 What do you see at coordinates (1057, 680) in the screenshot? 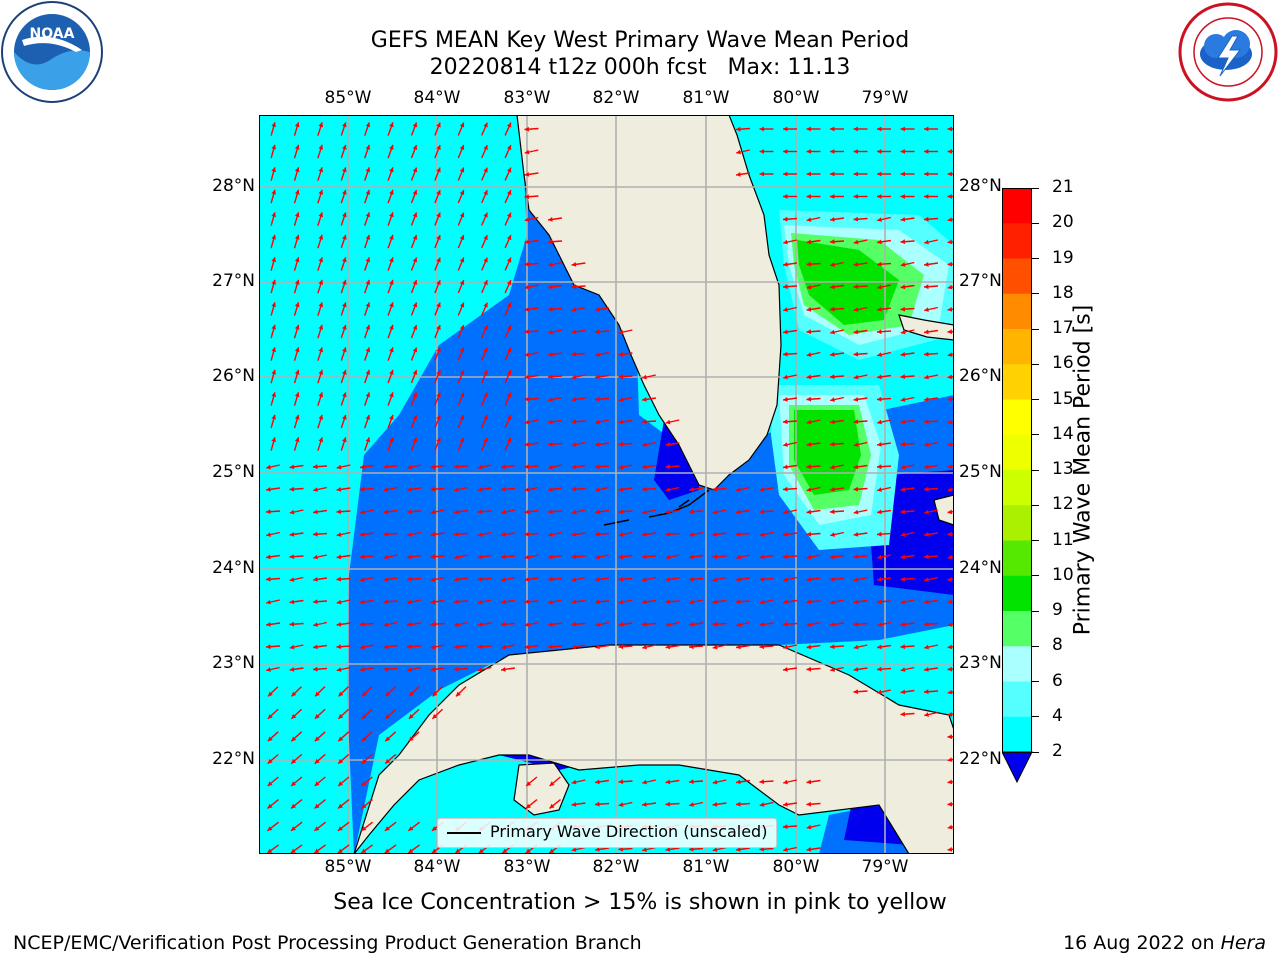
I see `colorbar-tick-label: 6` at bounding box center [1057, 680].